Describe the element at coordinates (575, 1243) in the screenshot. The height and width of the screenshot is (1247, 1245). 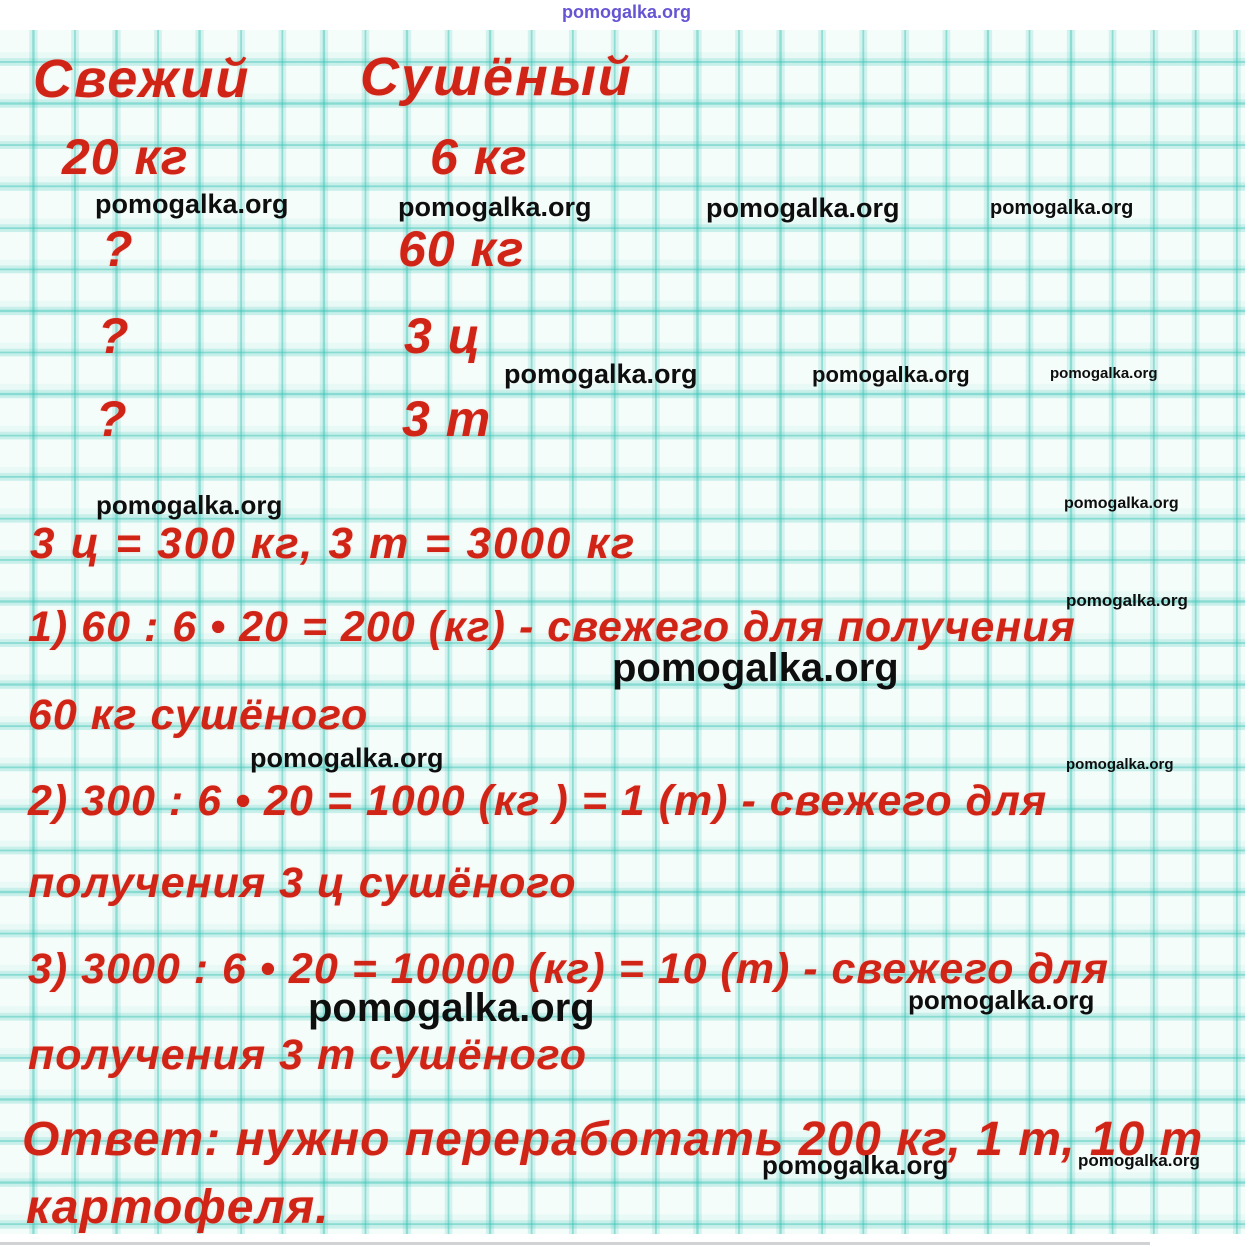
I see `page-bottom-edge` at that location.